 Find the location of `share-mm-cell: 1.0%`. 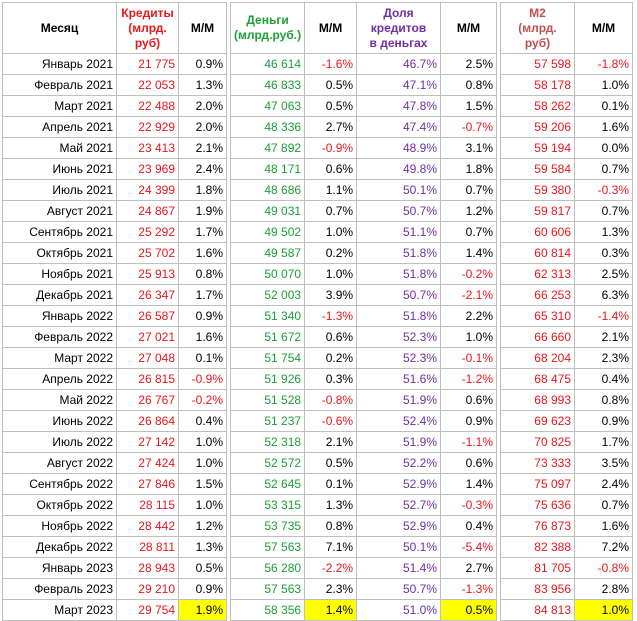

share-mm-cell: 1.0% is located at coordinates (468, 337).